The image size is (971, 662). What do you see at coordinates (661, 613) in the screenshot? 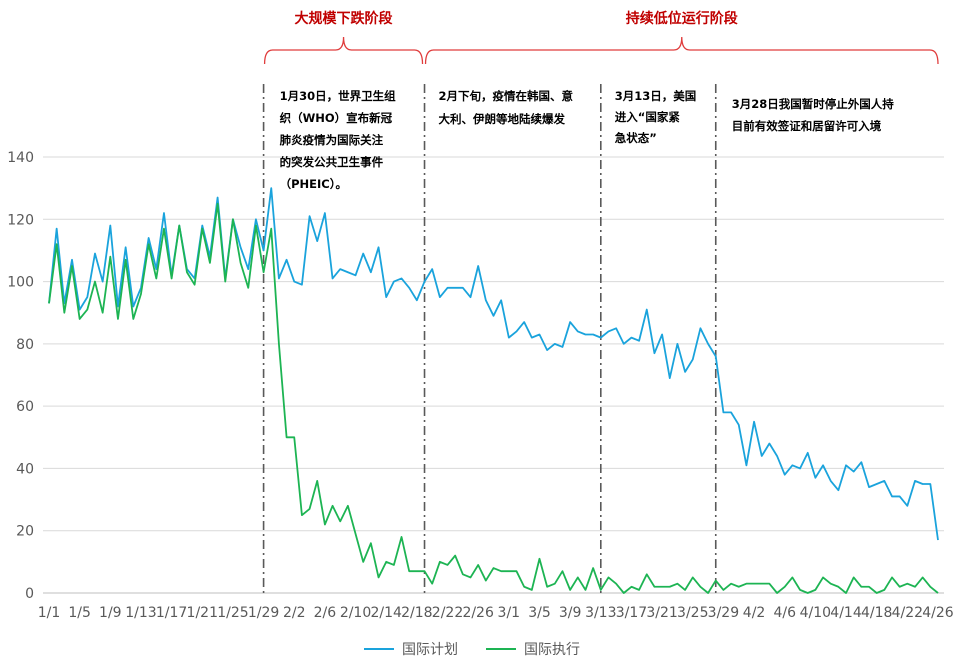
I see `x-tick-label-3-21: 3/21` at bounding box center [661, 613].